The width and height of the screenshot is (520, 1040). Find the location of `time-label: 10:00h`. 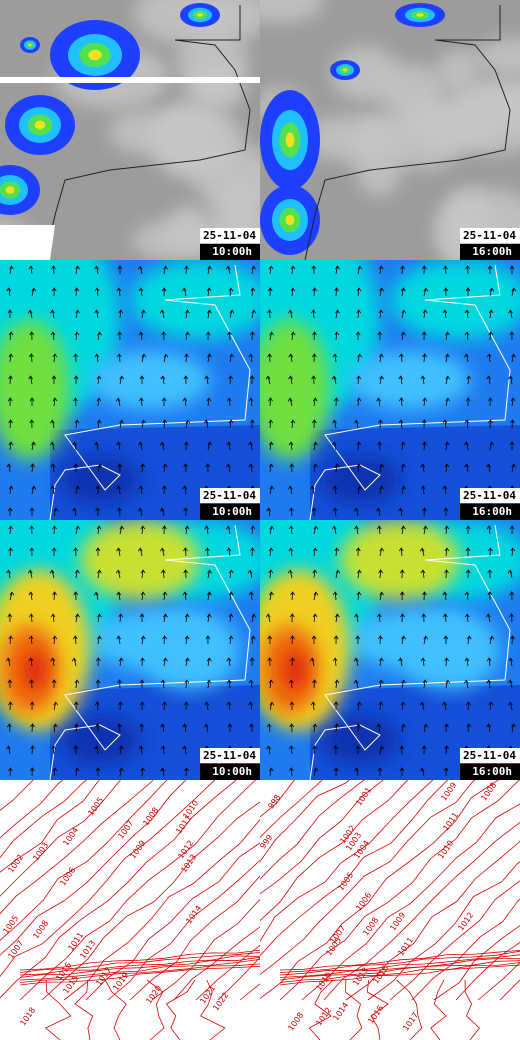

time-label: 10:00h is located at coordinates (232, 251).